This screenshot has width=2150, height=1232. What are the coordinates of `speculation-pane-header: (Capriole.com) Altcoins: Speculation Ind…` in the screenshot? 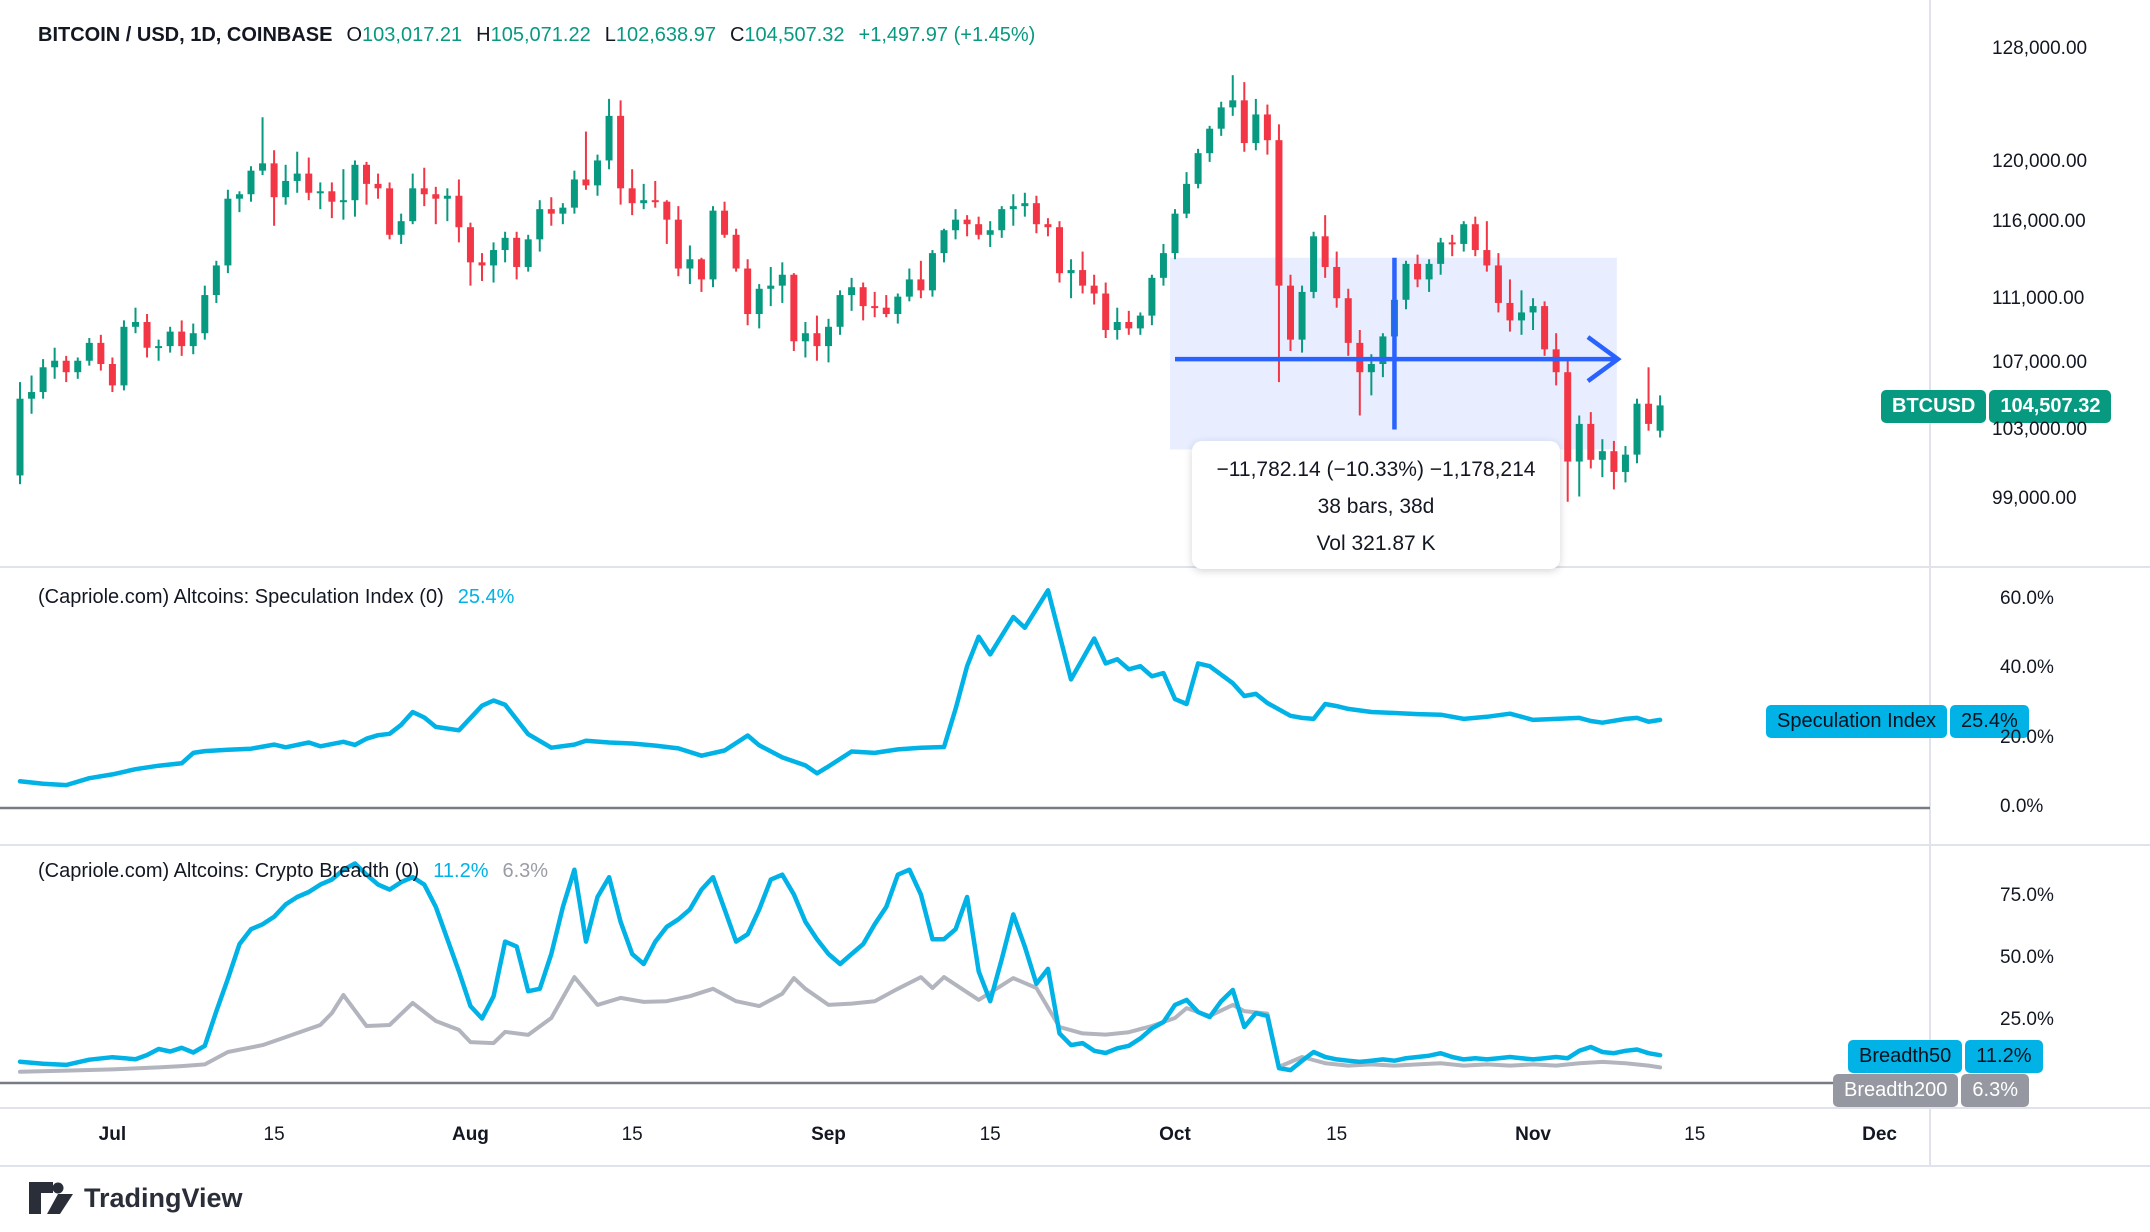 It's located at (276, 597).